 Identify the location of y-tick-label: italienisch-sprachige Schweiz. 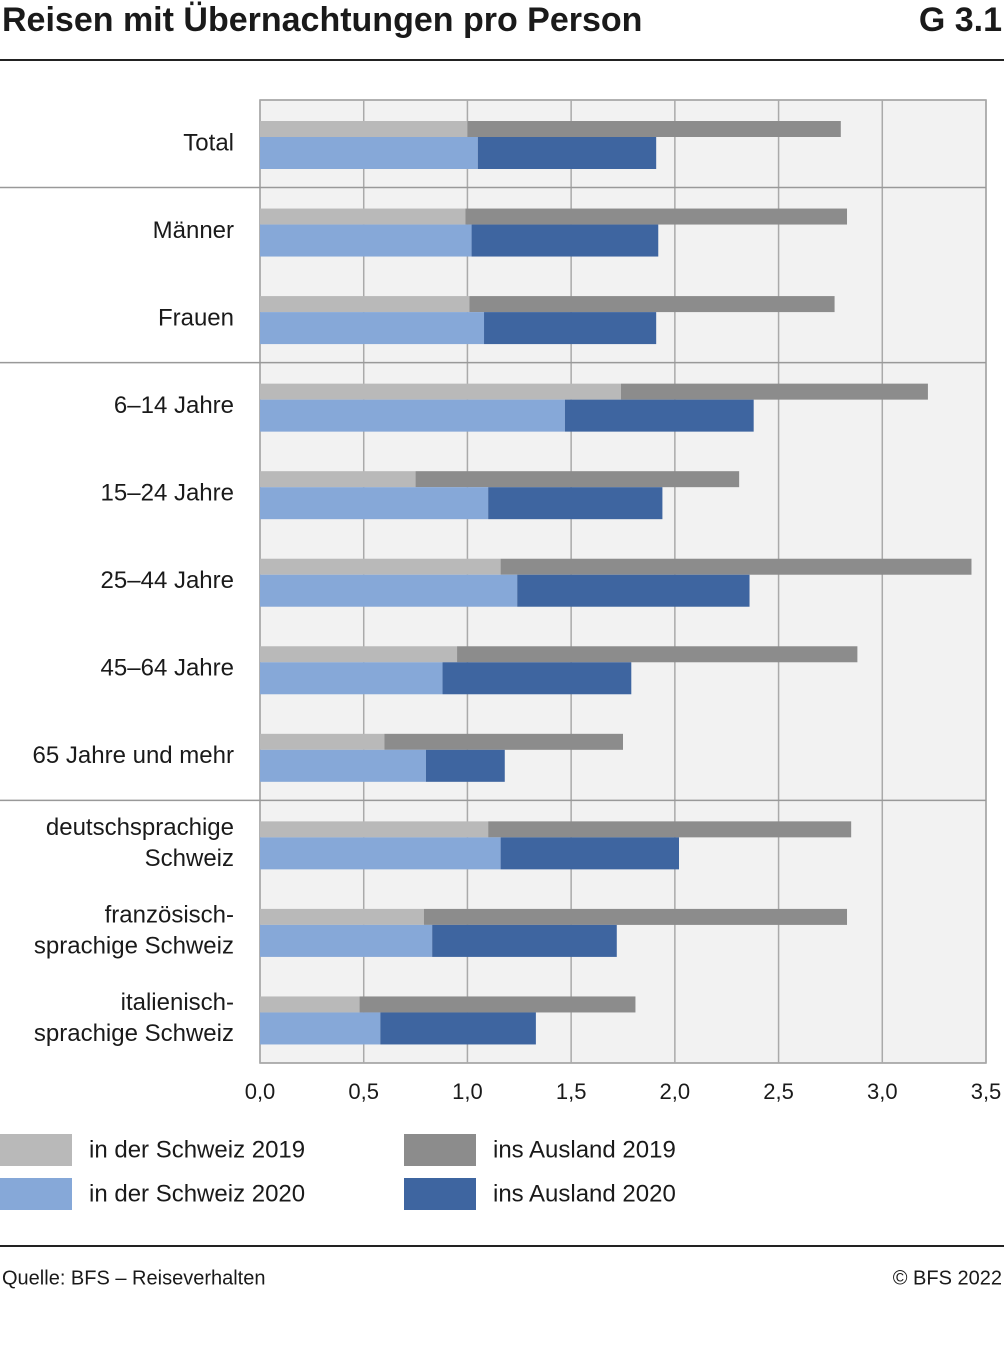
(134, 1018).